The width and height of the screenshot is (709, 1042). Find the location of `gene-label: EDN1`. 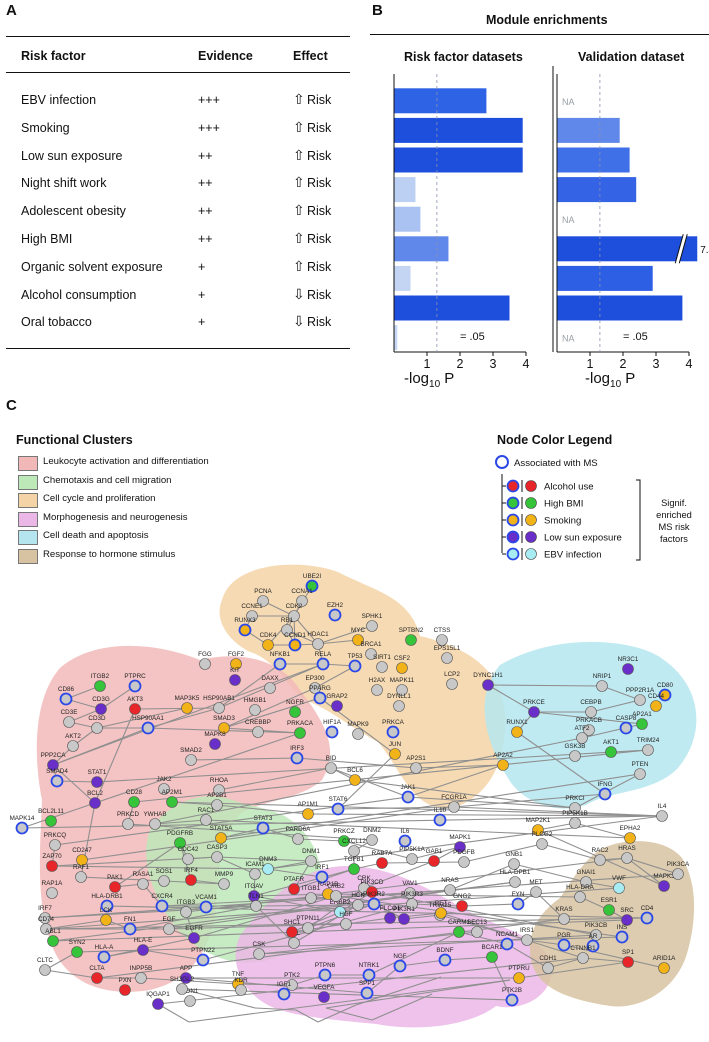

gene-label: EDN1 is located at coordinates (190, 991).